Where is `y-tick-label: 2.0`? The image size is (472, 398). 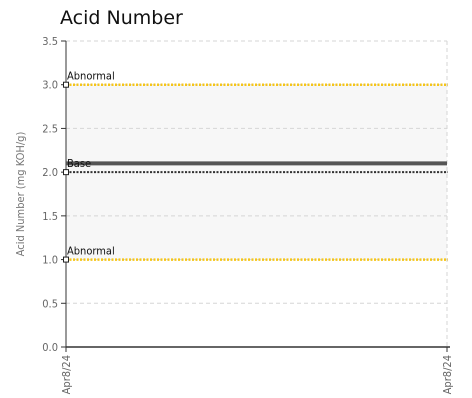
y-tick-label: 2.0 is located at coordinates (50, 172).